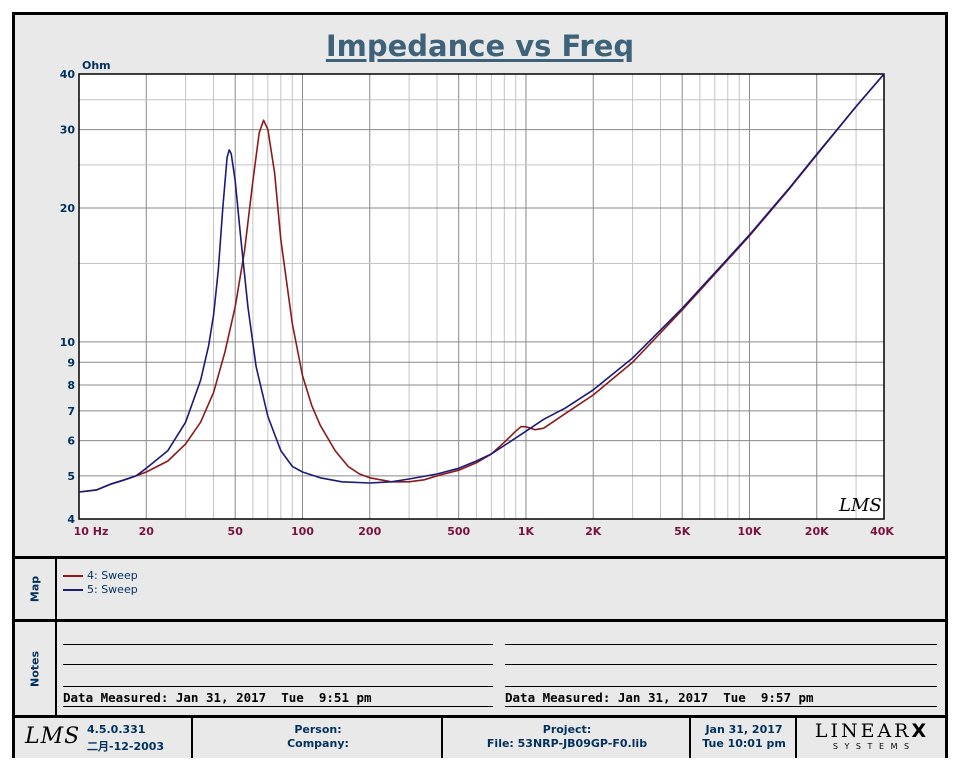  I want to click on project-label: Project:, so click(567, 729).